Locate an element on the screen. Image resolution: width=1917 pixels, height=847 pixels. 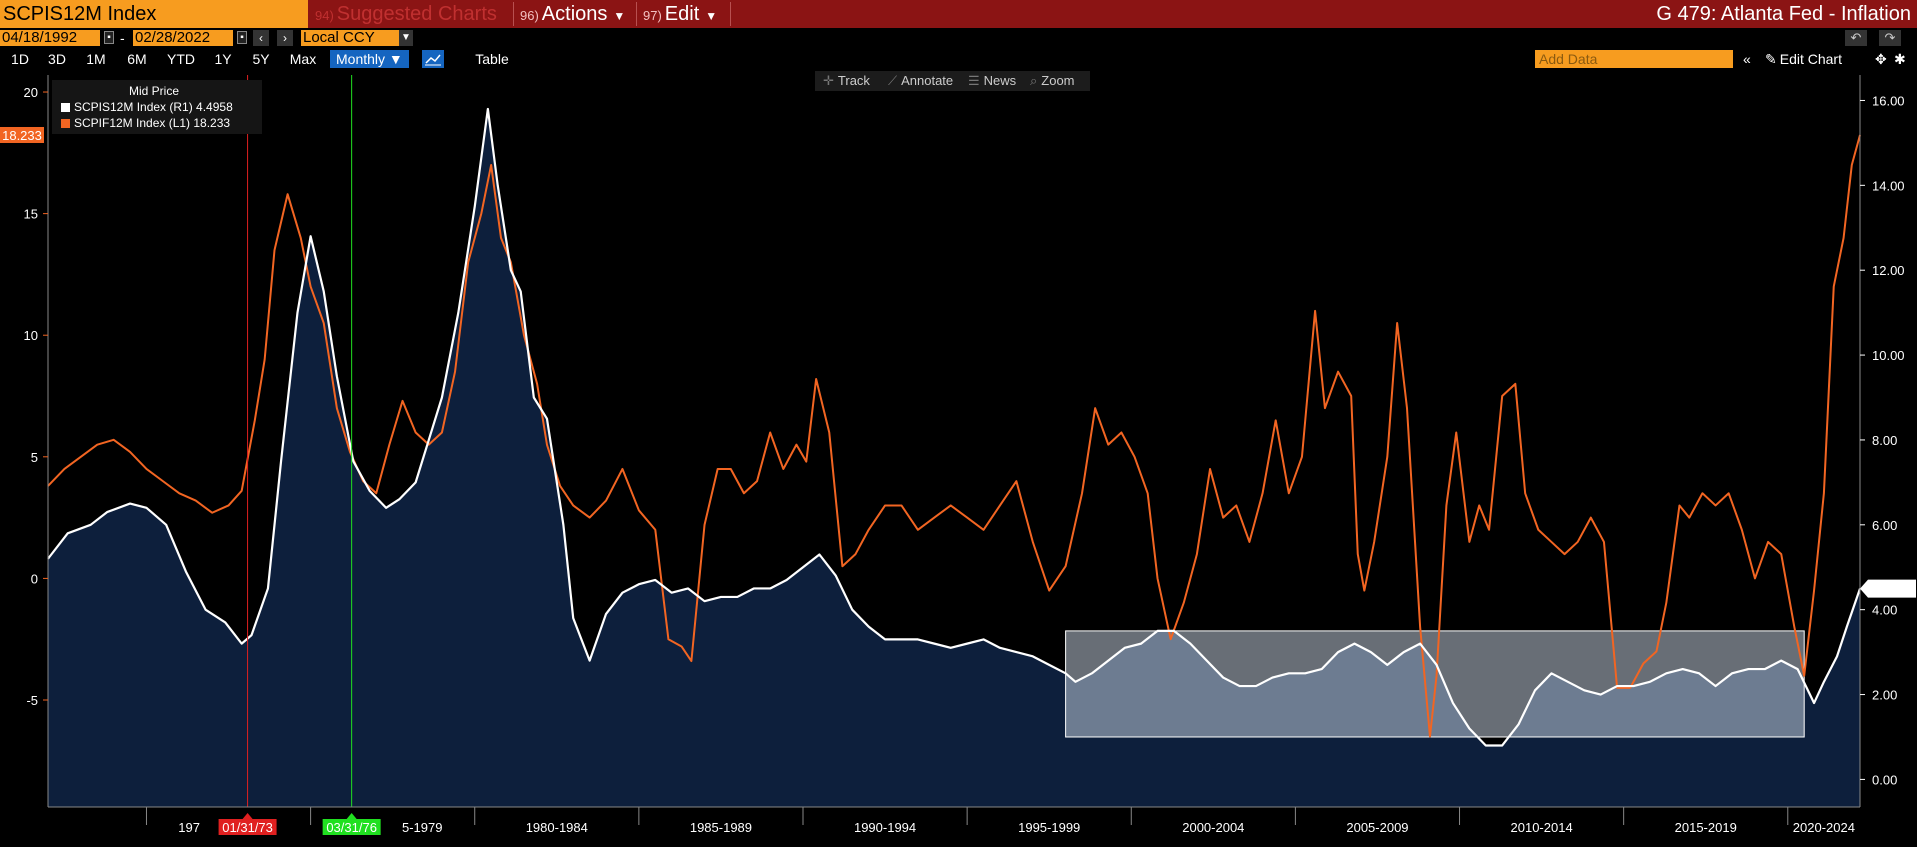
legend-item-flex: SCPIF12M Index (L1) 18.233 is located at coordinates (145, 123).